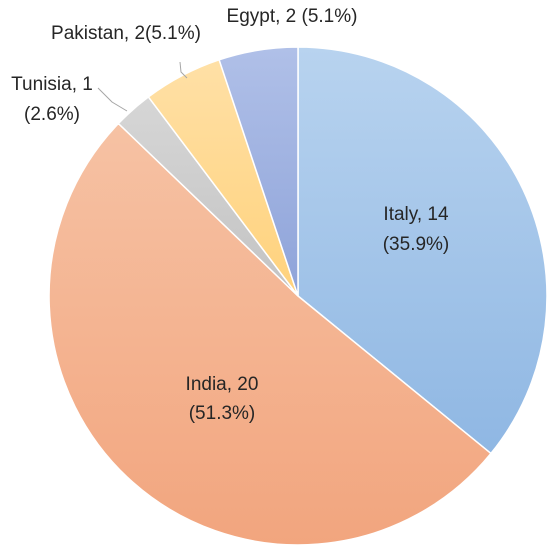  I want to click on leader-line-pakistan, so click(183, 70).